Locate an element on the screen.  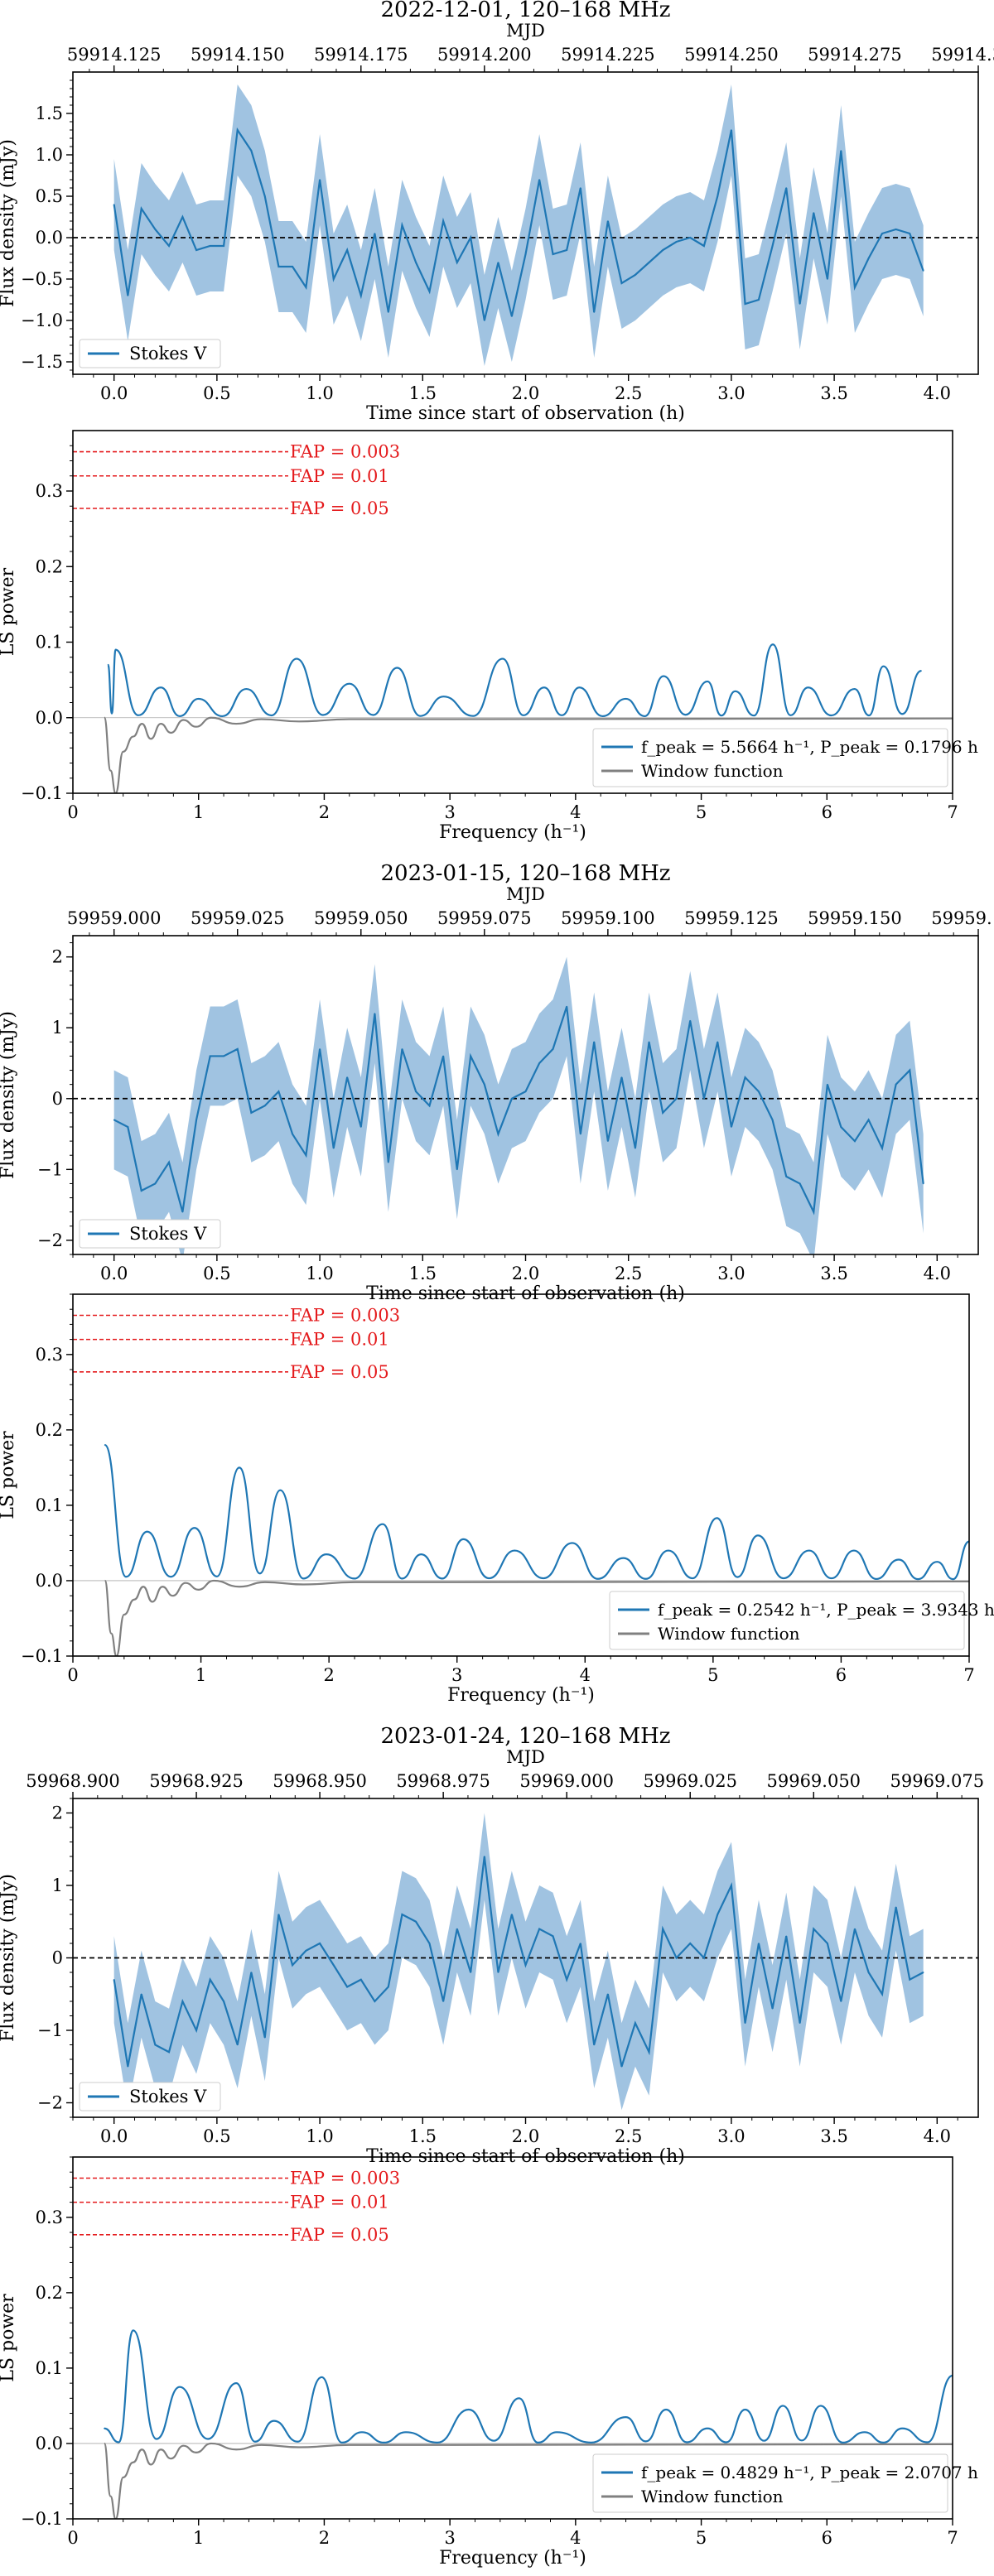
fap-label: FAP = 0.05 is located at coordinates (339, 1372).